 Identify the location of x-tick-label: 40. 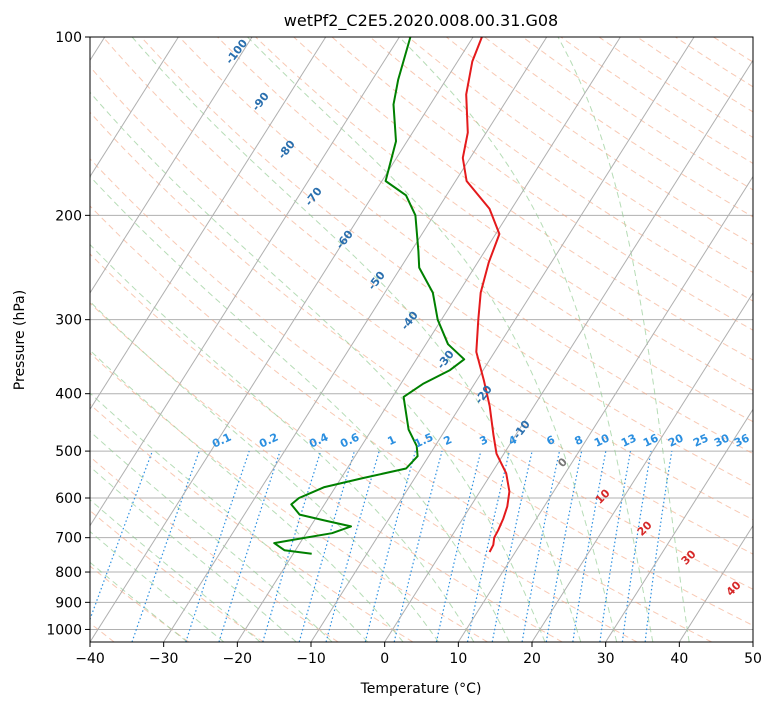
(679, 659).